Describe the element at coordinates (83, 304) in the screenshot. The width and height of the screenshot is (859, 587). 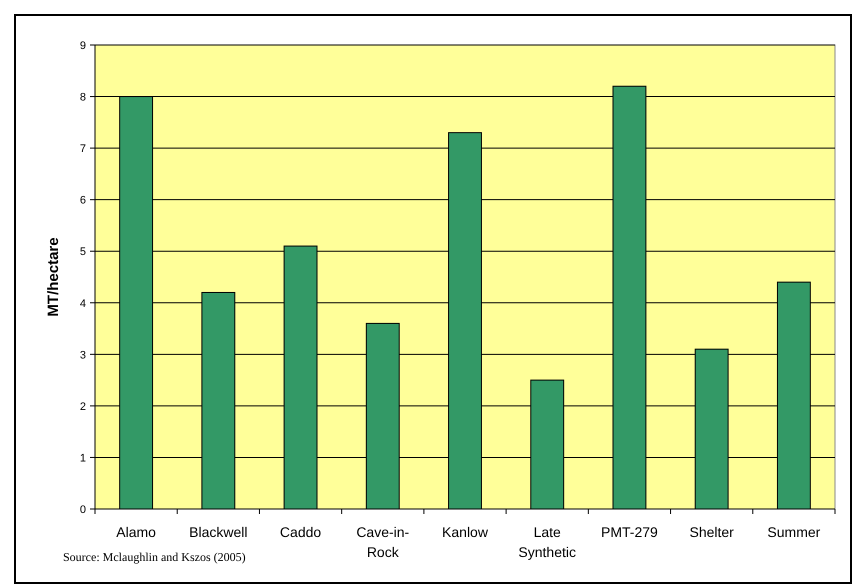
I see `y-tick-label: 4` at that location.